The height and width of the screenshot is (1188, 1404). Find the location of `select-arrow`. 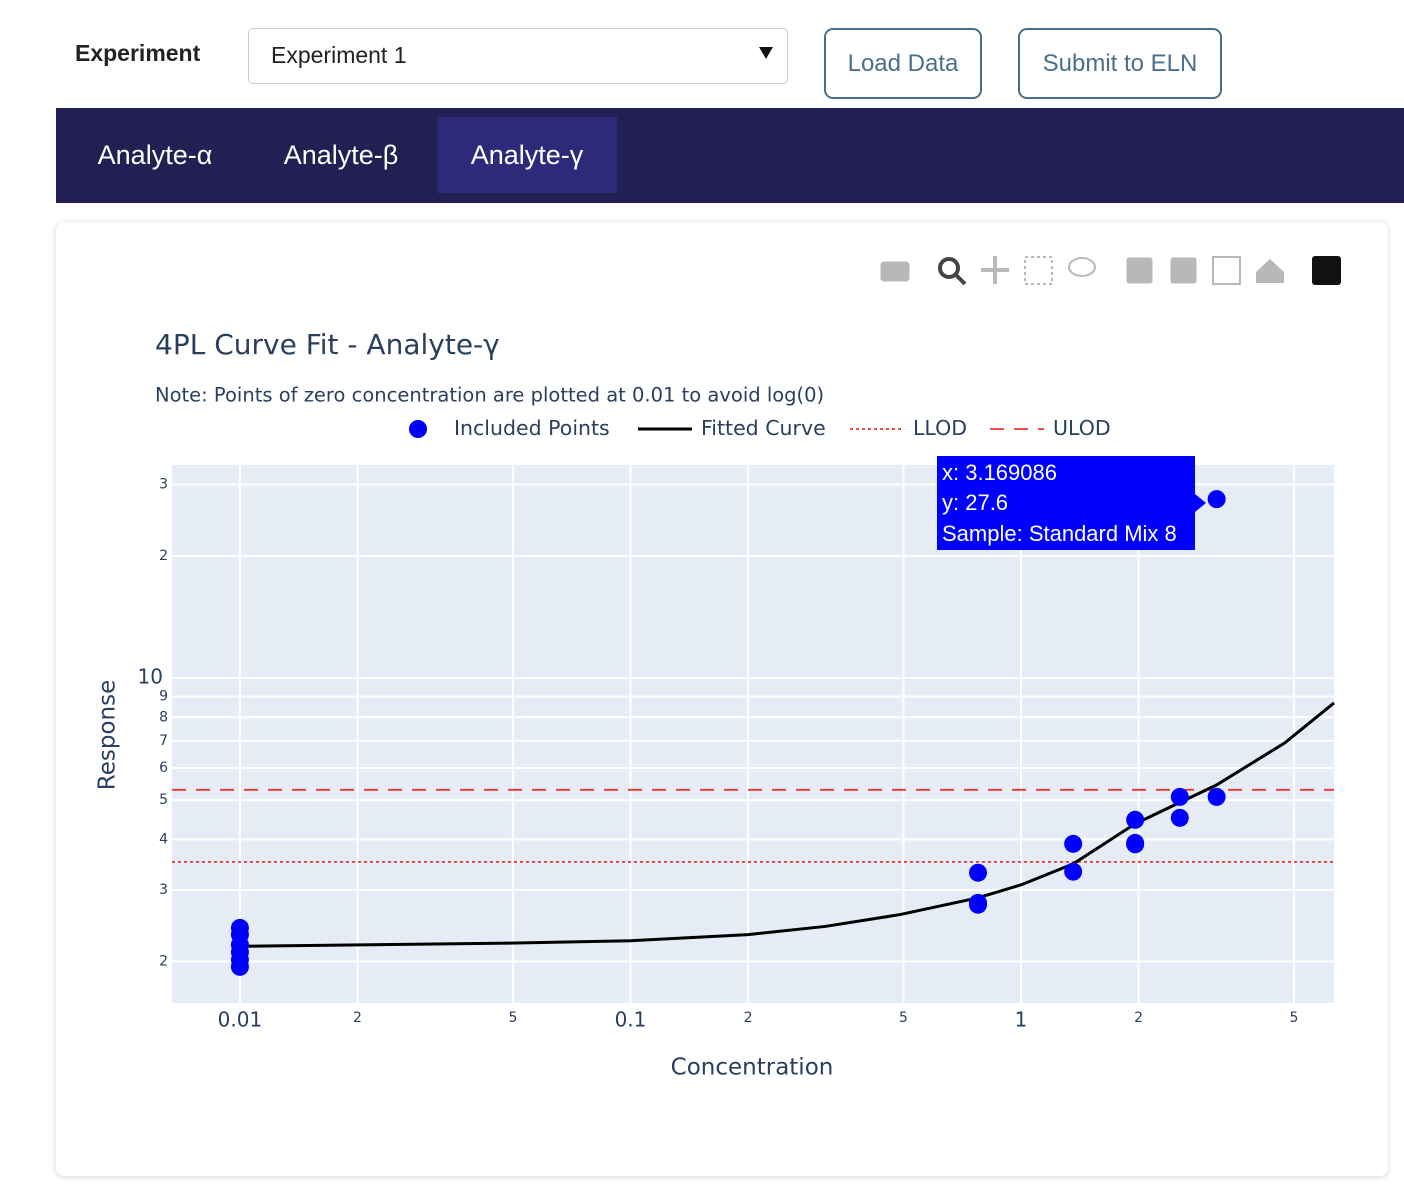

select-arrow is located at coordinates (766, 53).